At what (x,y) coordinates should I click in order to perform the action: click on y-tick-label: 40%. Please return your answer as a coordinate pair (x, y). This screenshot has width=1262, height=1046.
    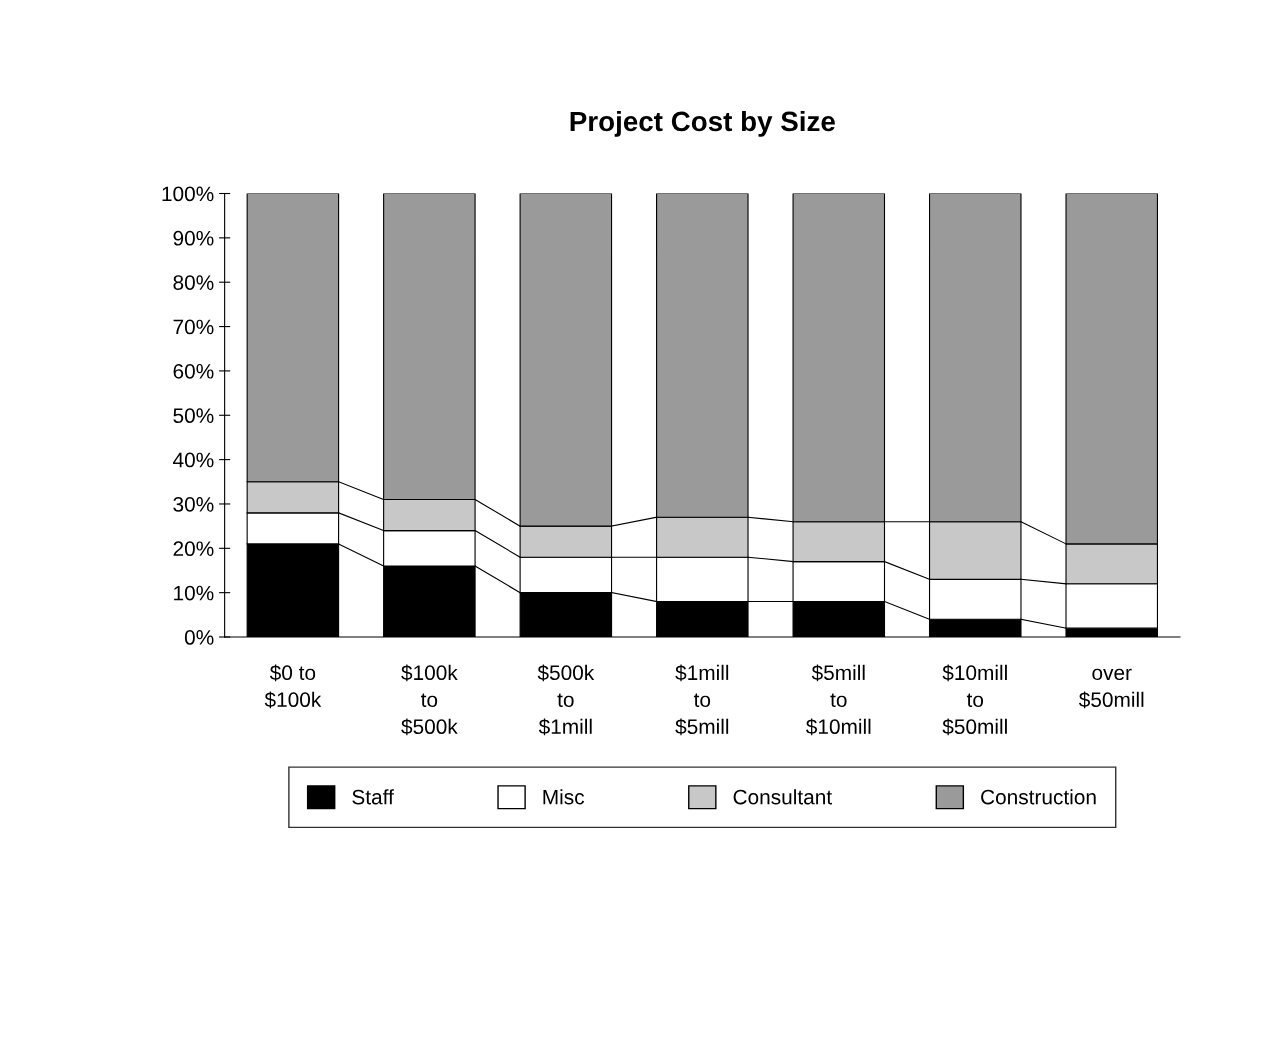
    Looking at the image, I should click on (193, 460).